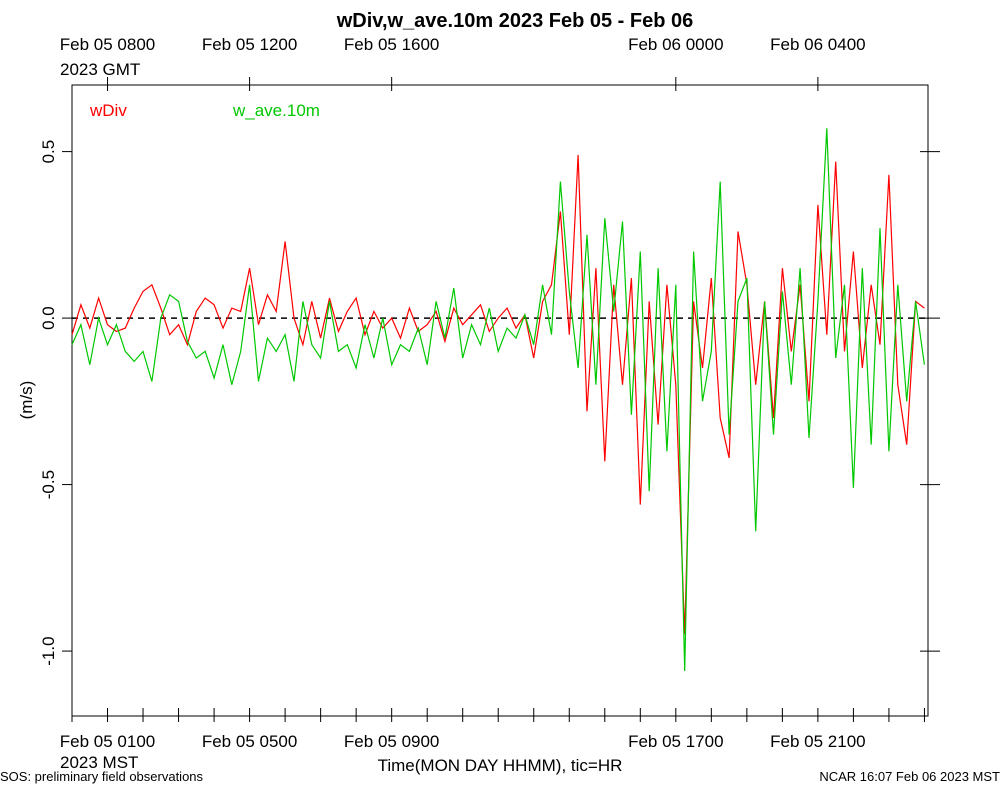  What do you see at coordinates (500, 765) in the screenshot?
I see `x-axis-label: Time(MON DAY HHMM), tic=HR` at bounding box center [500, 765].